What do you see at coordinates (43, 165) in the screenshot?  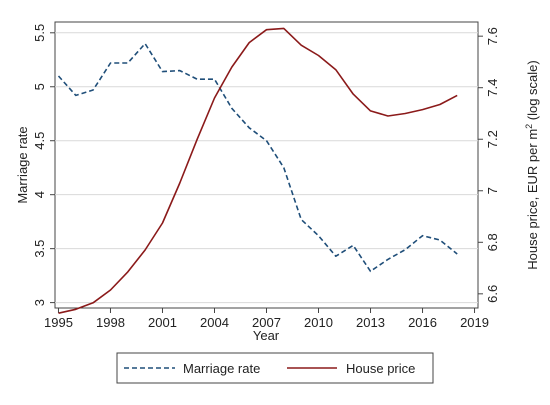 I see `left-axis-ticks: 3 3.5 4 4.5 5 5.5` at bounding box center [43, 165].